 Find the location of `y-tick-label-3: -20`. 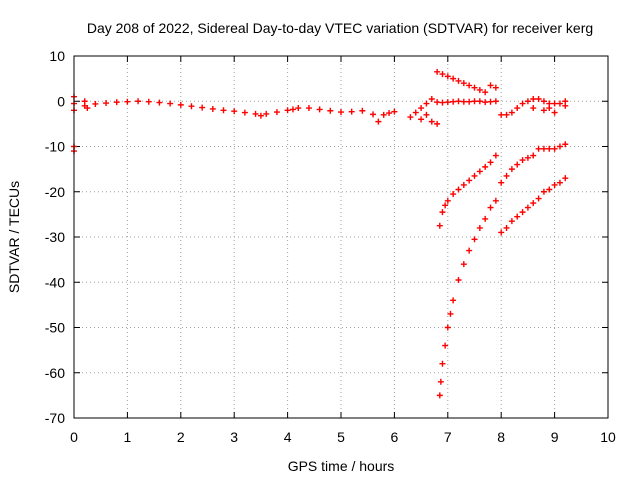

y-tick-label-3: -20 is located at coordinates (55, 192).